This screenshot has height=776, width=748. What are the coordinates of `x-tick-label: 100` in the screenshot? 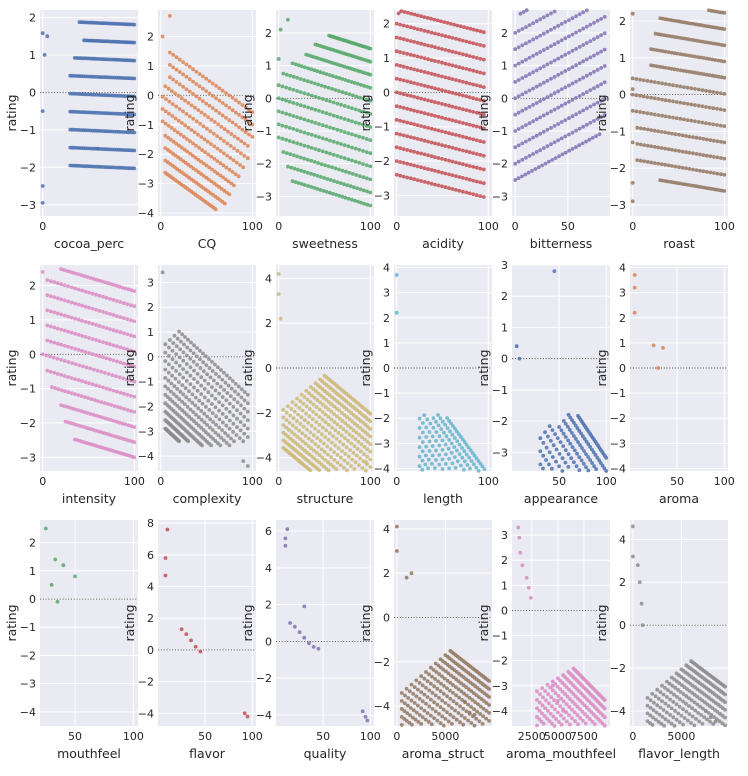 It's located at (370, 226).